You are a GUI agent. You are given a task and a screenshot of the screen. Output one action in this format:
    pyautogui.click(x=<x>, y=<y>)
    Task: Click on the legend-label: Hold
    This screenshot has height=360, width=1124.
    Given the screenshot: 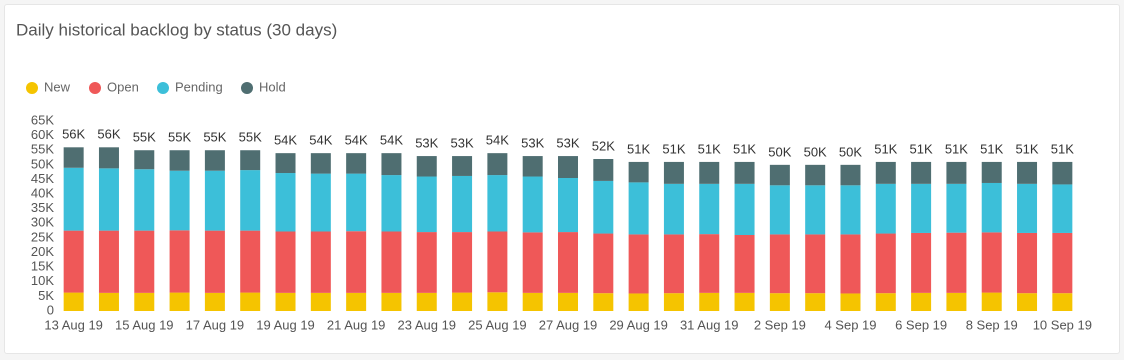 What is the action you would take?
    pyautogui.click(x=272, y=86)
    